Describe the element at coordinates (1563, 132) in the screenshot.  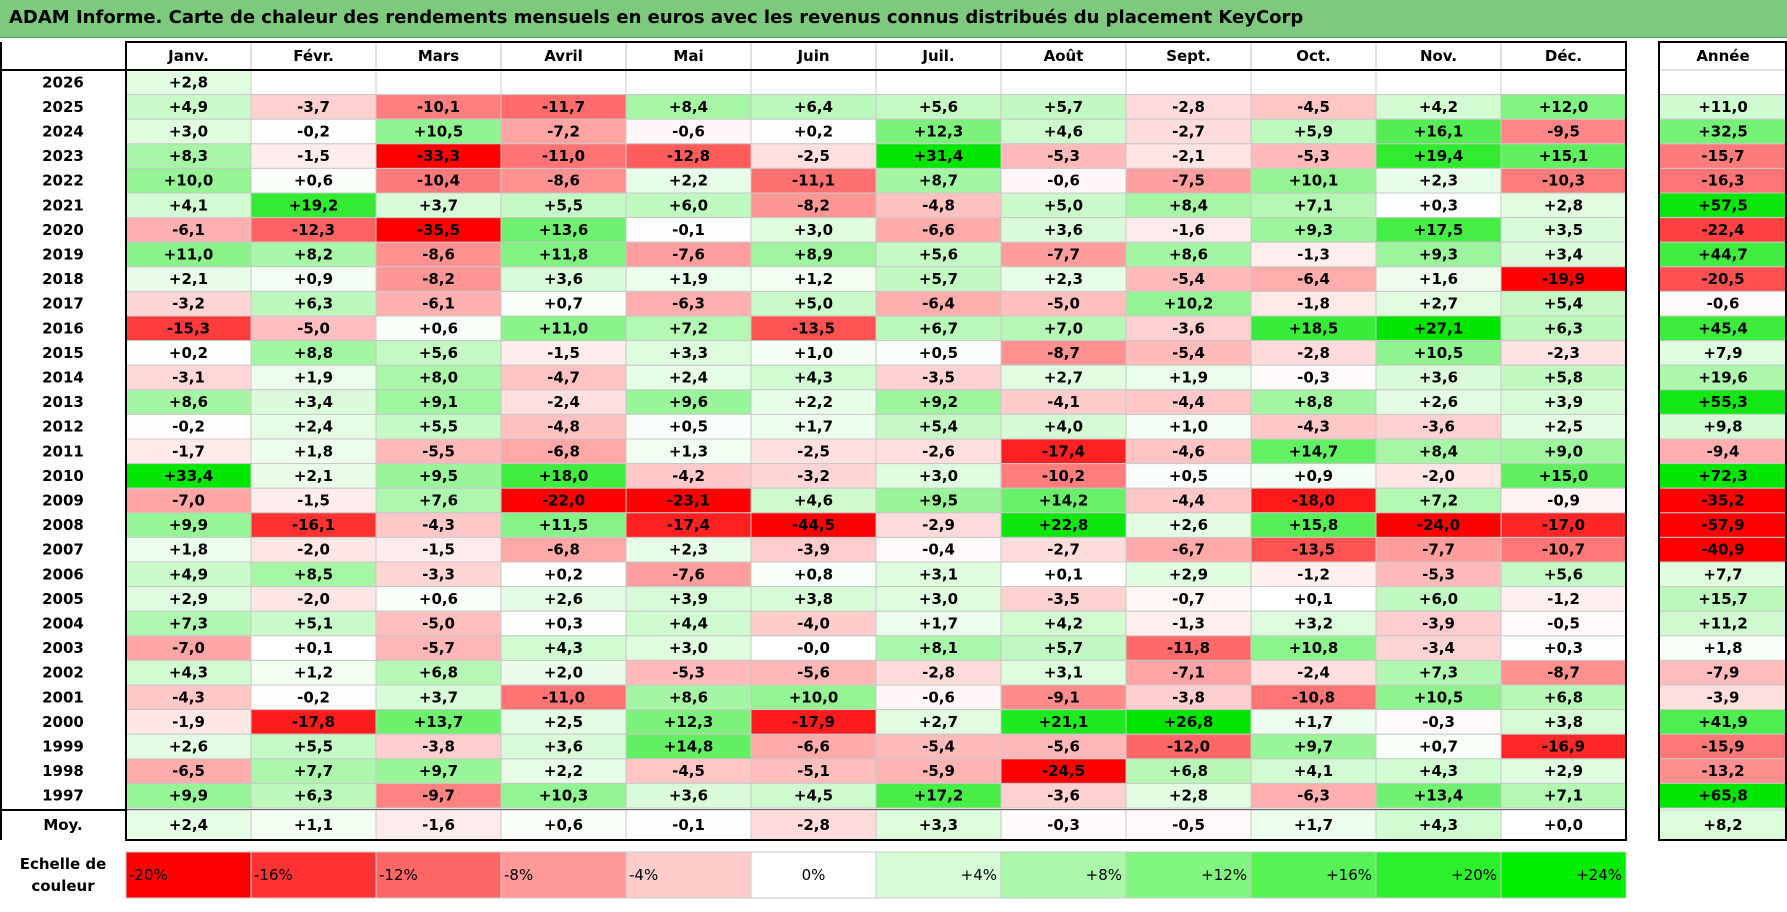
I see `cell-value: -9,5` at that location.